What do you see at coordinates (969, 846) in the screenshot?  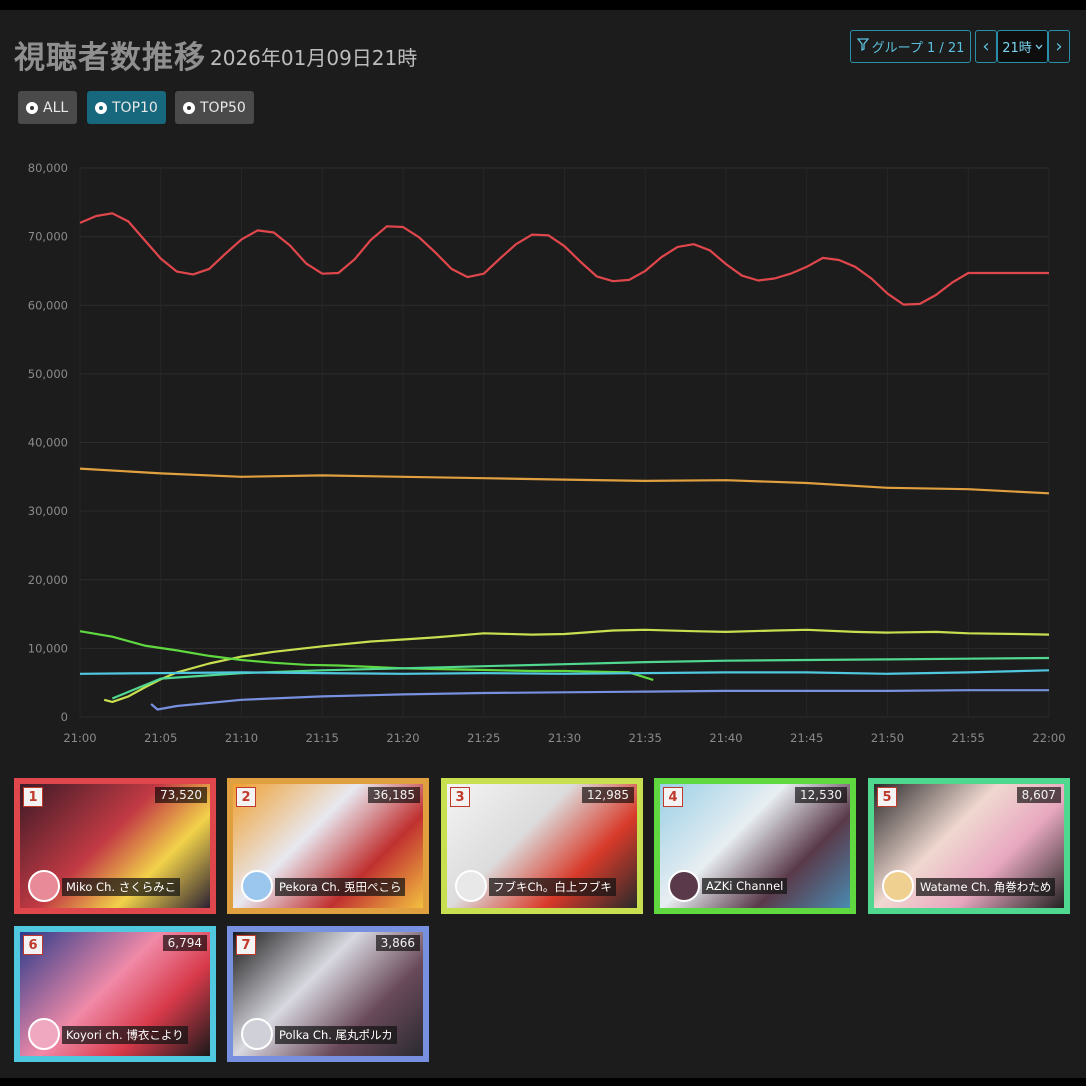 I see `channel-card-5: 5 8,607 Watame Ch. 角巻わため` at bounding box center [969, 846].